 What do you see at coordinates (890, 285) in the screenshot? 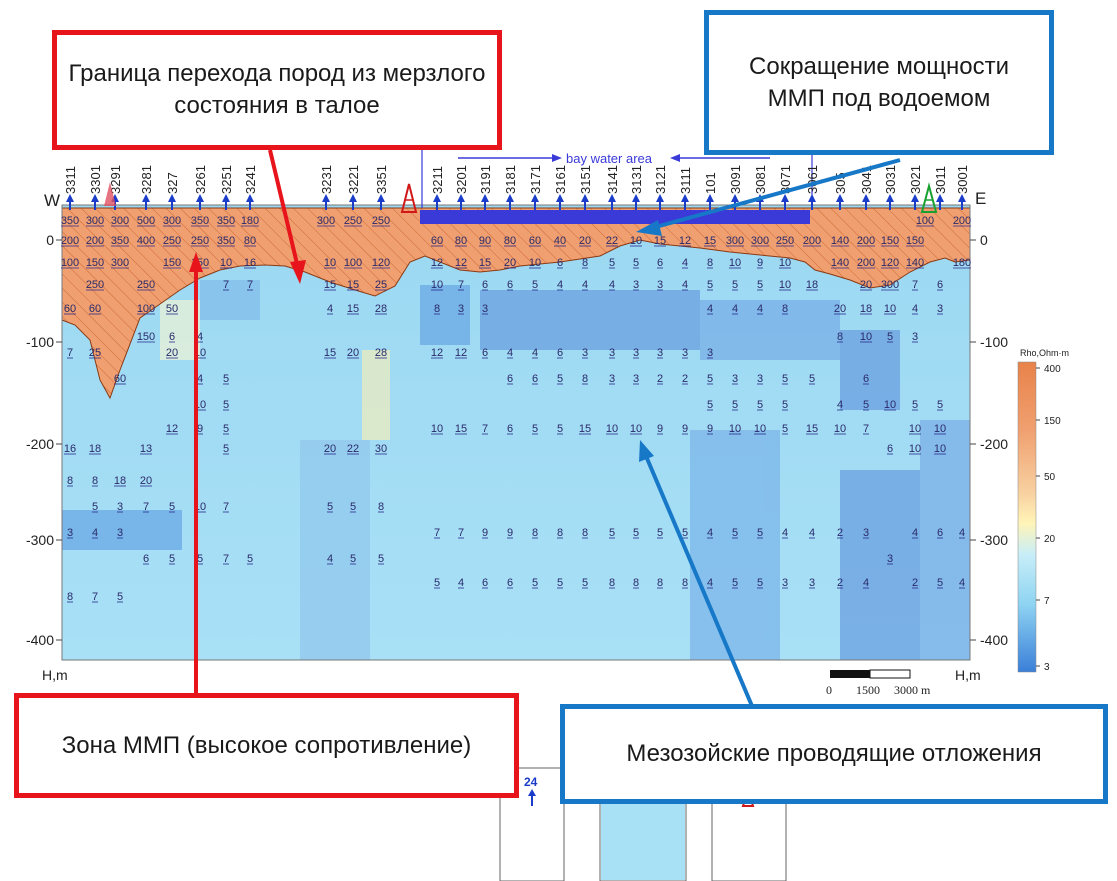
I see `resistivity-value: 300` at bounding box center [890, 285].